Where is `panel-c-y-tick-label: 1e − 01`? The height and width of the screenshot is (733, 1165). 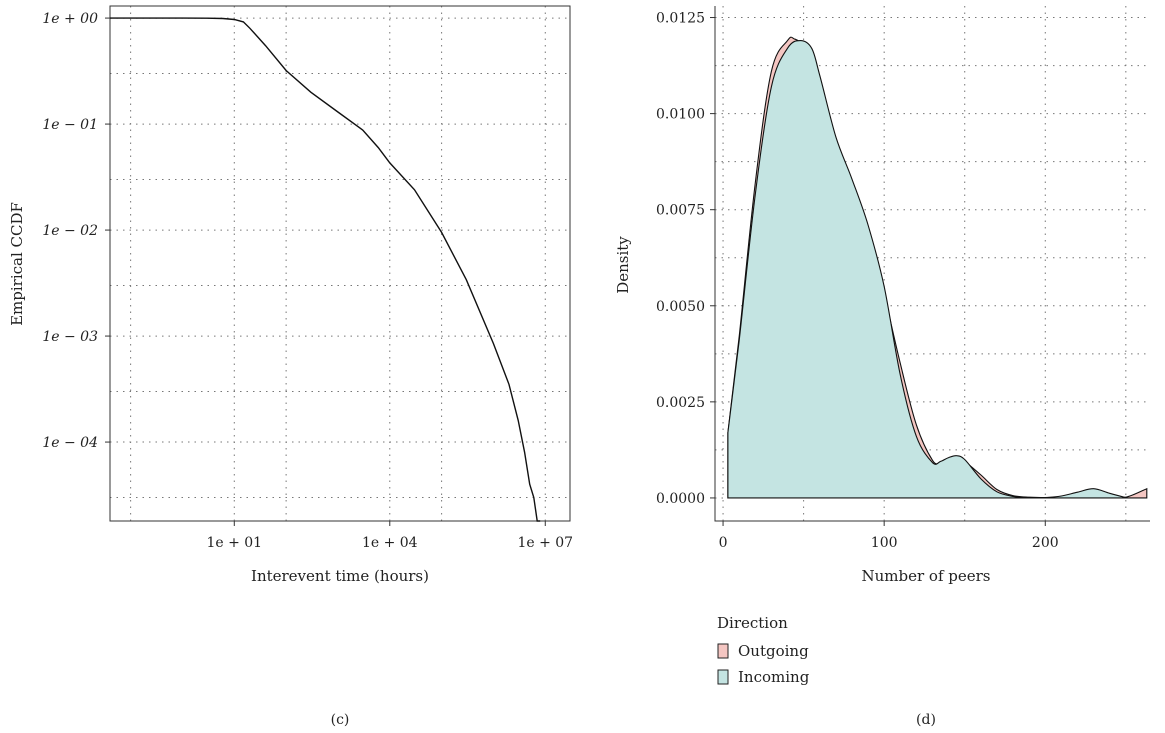
panel-c-y-tick-label: 1e − 01 is located at coordinates (70, 125).